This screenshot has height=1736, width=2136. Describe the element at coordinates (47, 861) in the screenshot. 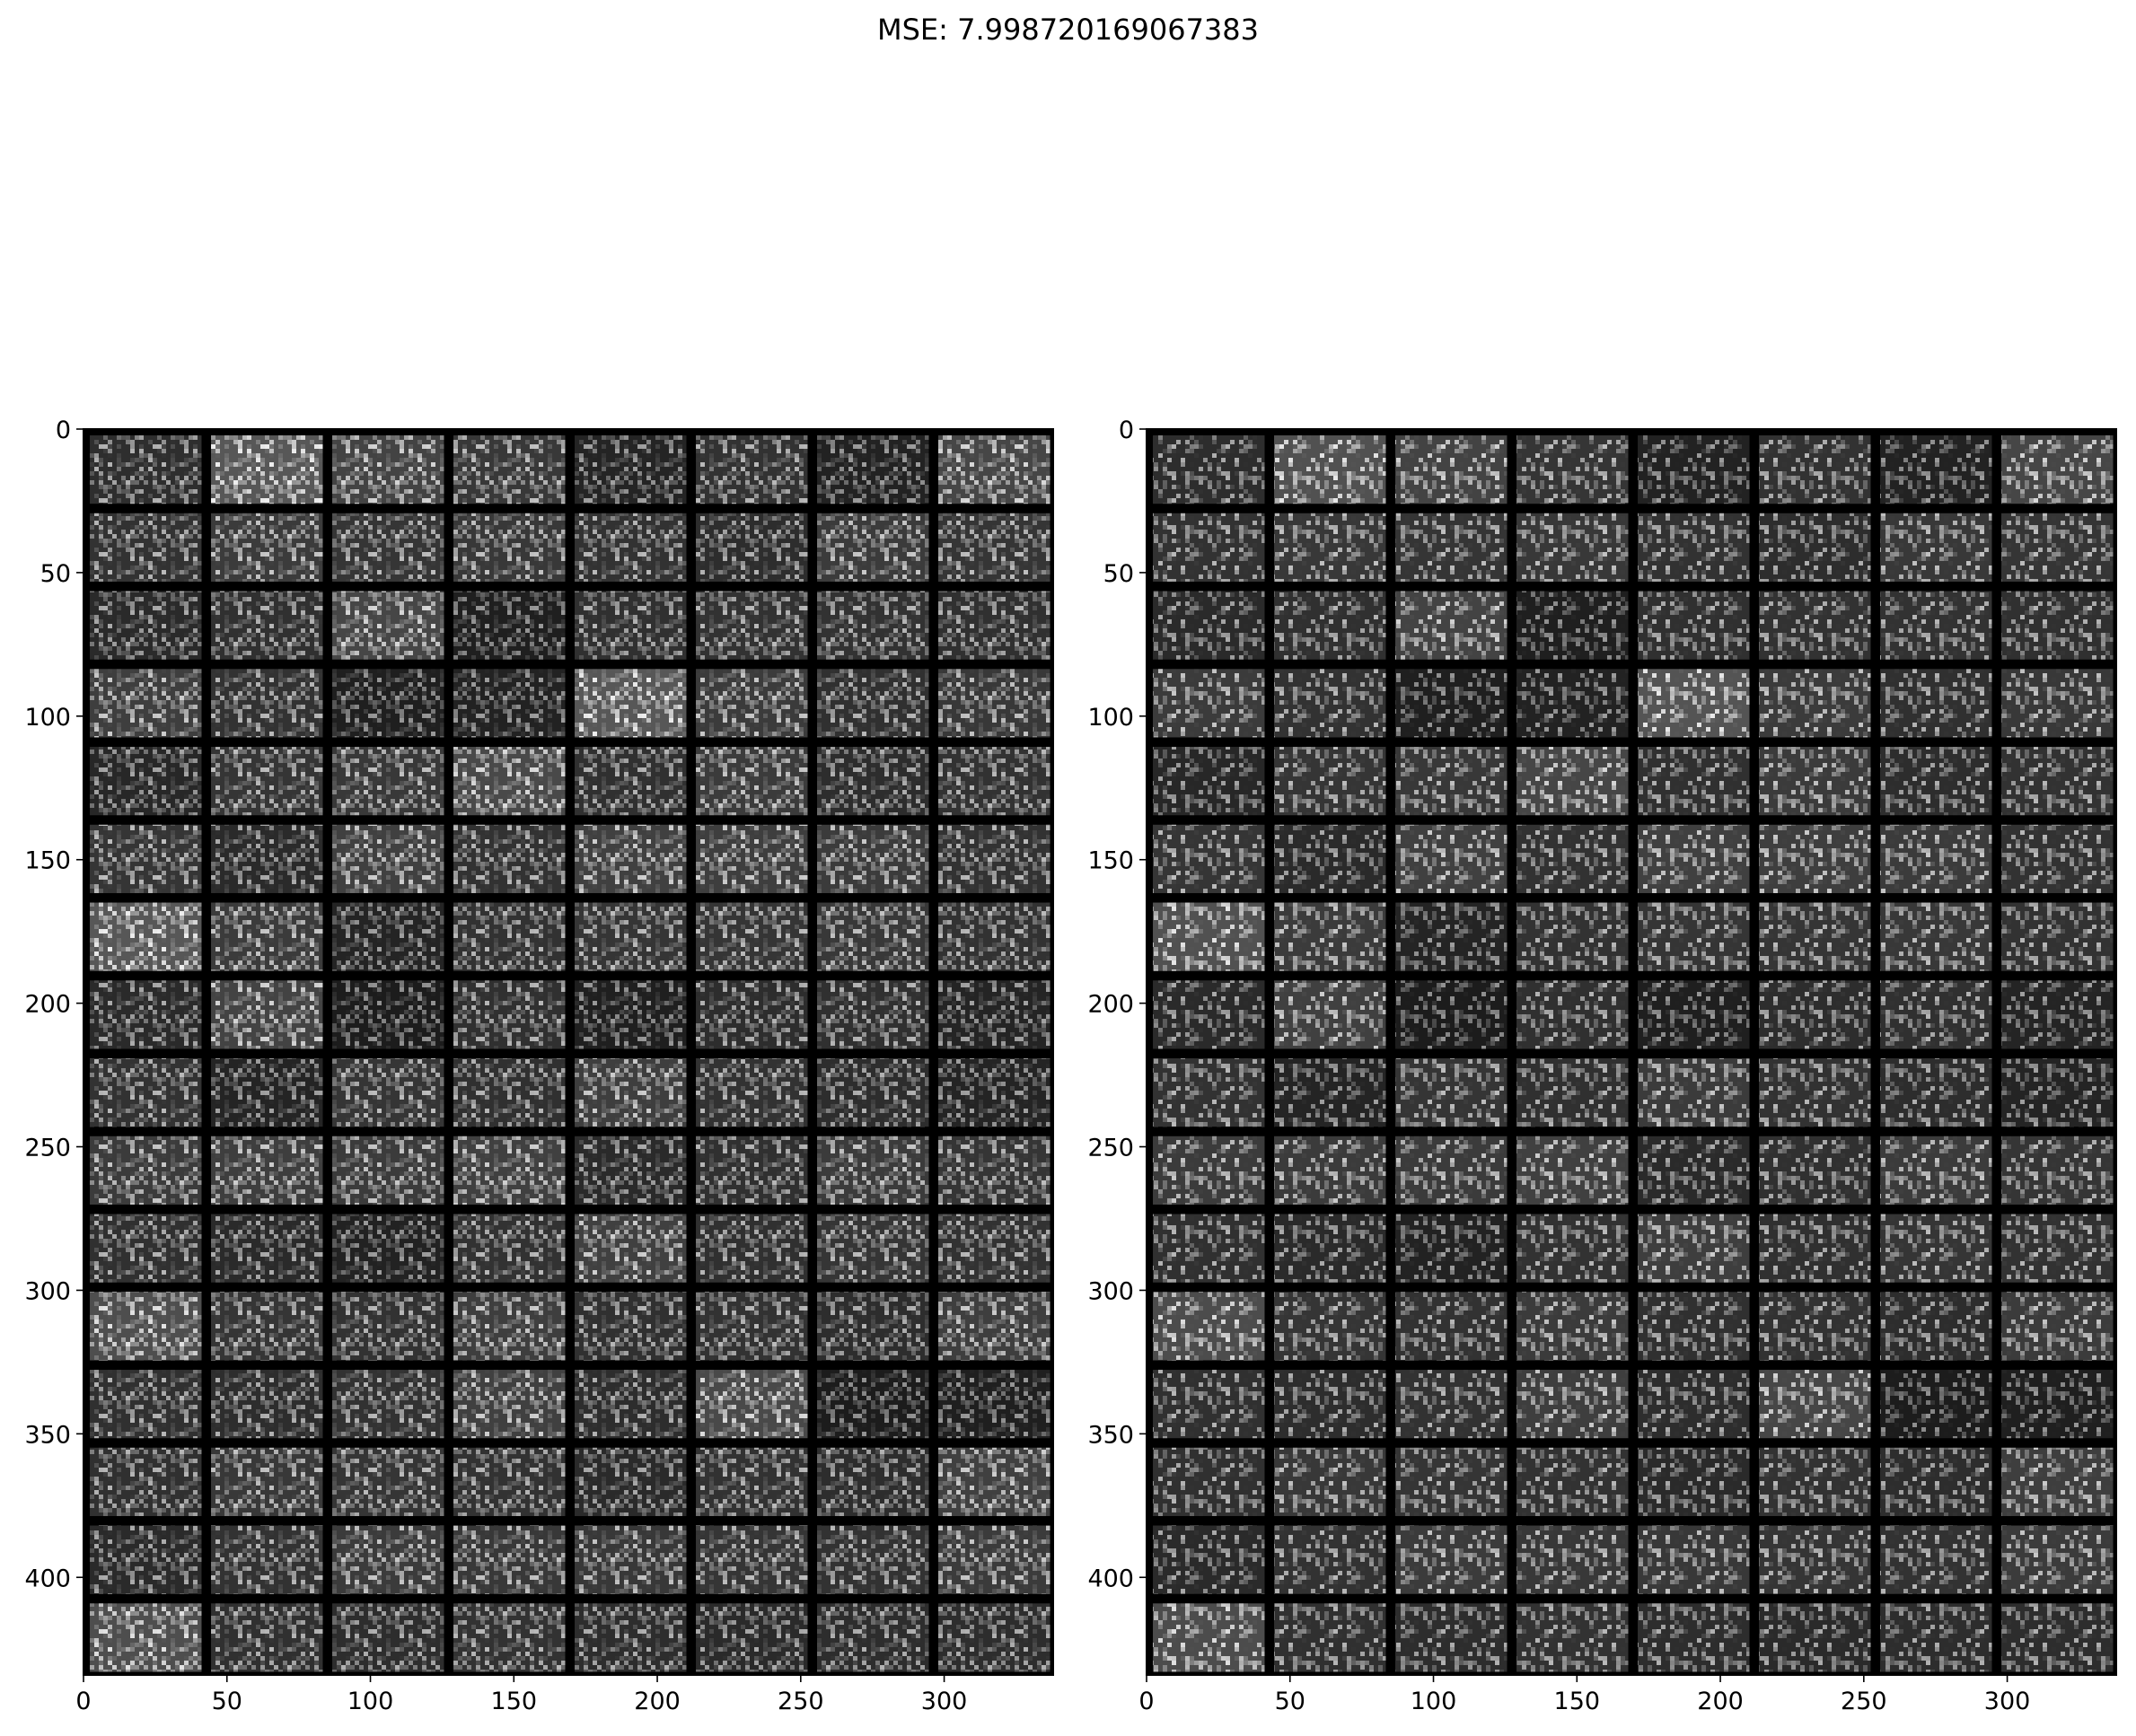

I see `y-tick-label: 150` at that location.